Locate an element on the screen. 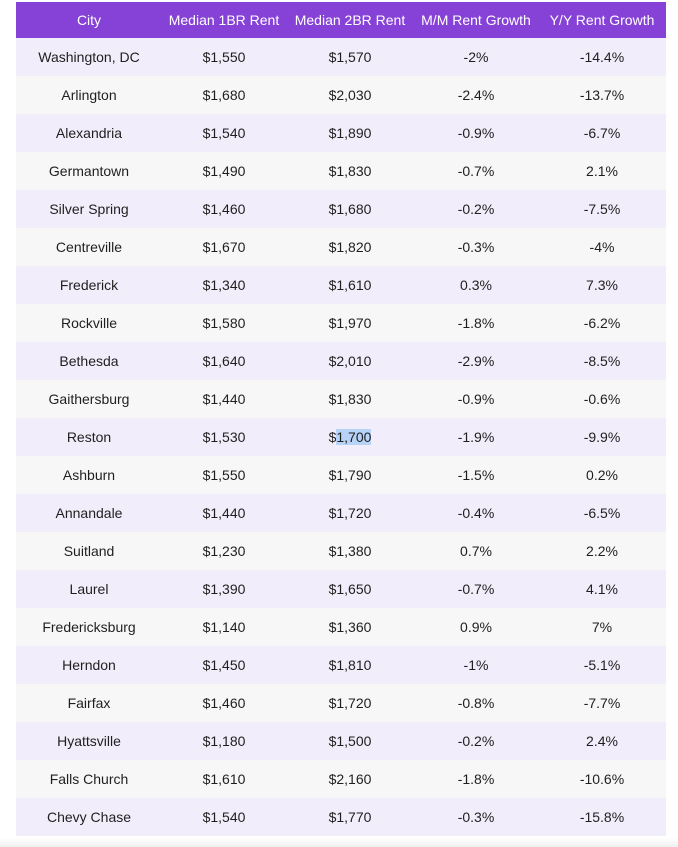 This screenshot has width=678, height=847. cell-2br-rent: $2,010 is located at coordinates (350, 361).